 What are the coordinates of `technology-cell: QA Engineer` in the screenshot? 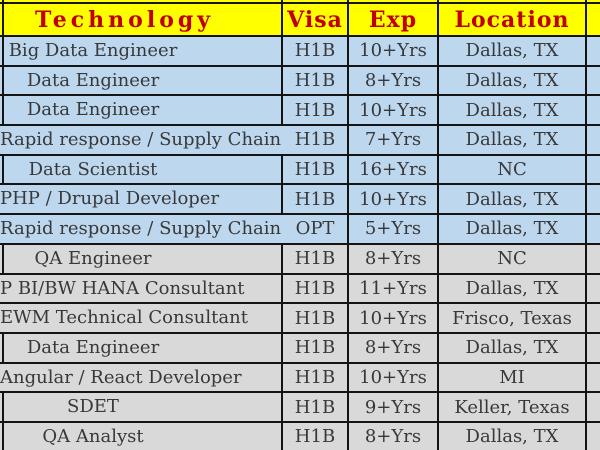 It's located at (142, 258).